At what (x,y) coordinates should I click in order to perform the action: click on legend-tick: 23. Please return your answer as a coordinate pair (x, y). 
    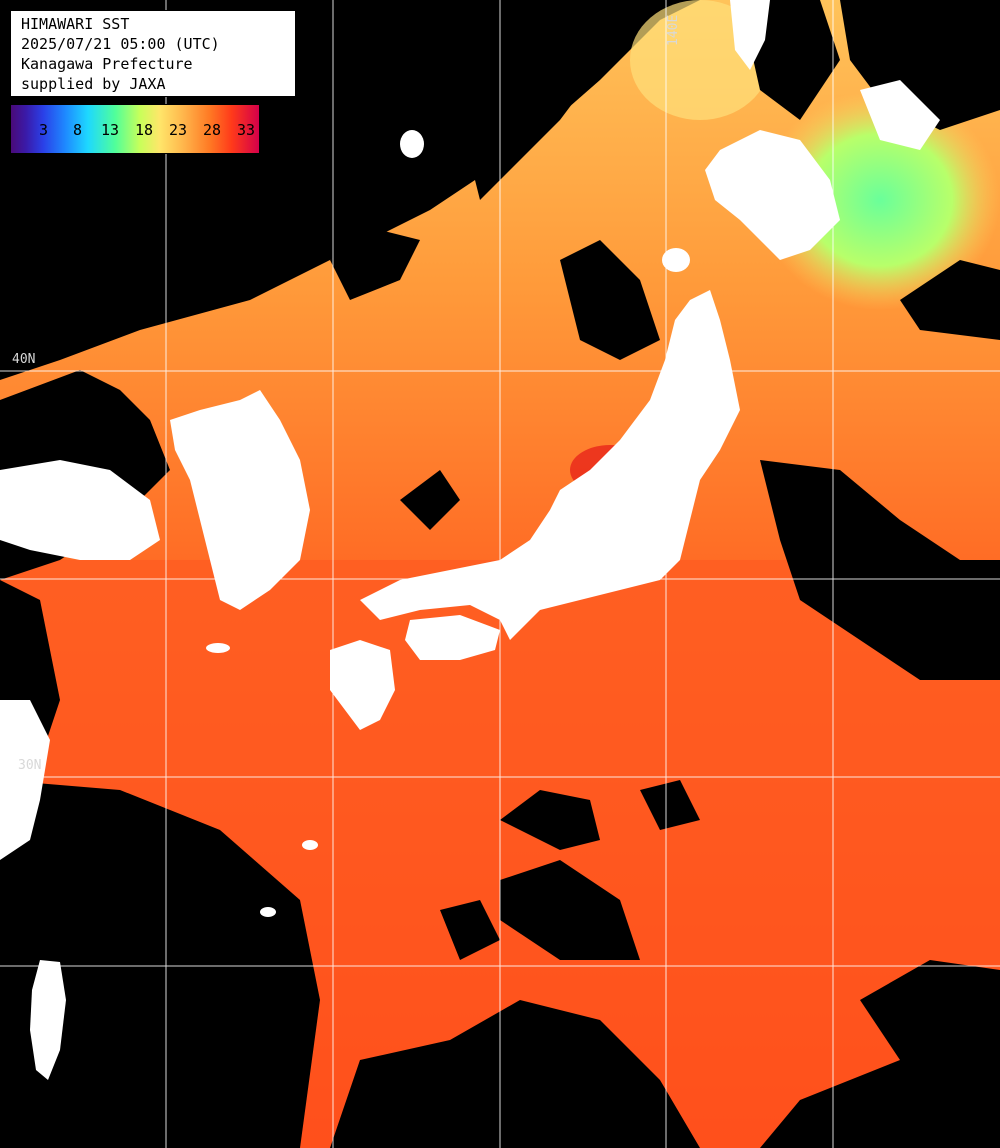
    Looking at the image, I should click on (178, 130).